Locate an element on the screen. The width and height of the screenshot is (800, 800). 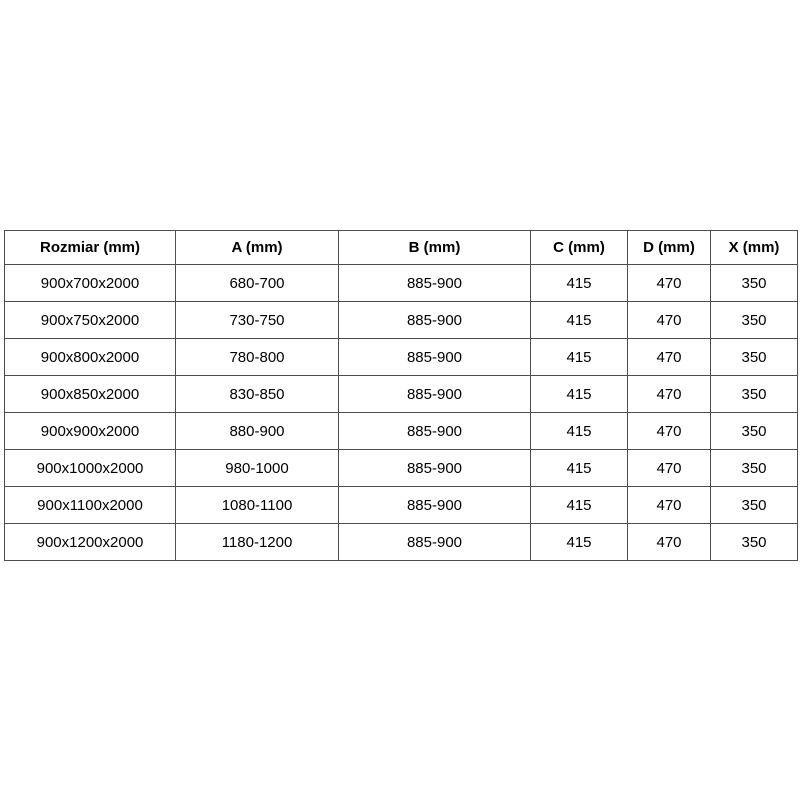
column-header-d: D (mm) is located at coordinates (669, 247).